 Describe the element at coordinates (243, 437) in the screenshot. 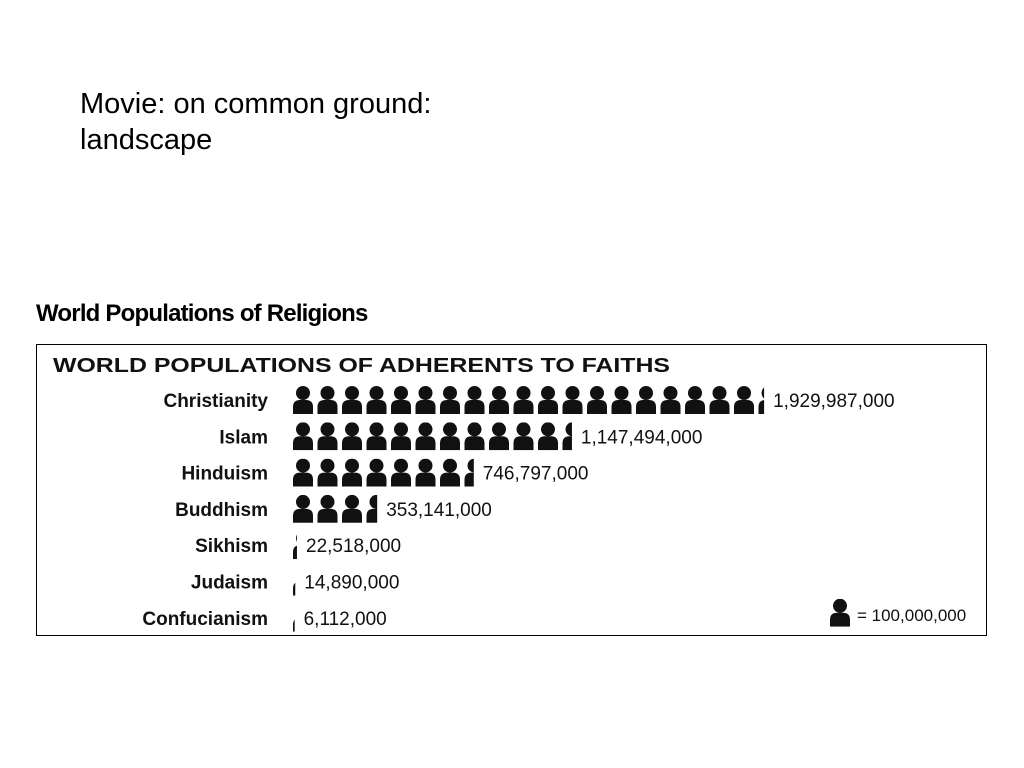

I see `category-label: Islam` at that location.